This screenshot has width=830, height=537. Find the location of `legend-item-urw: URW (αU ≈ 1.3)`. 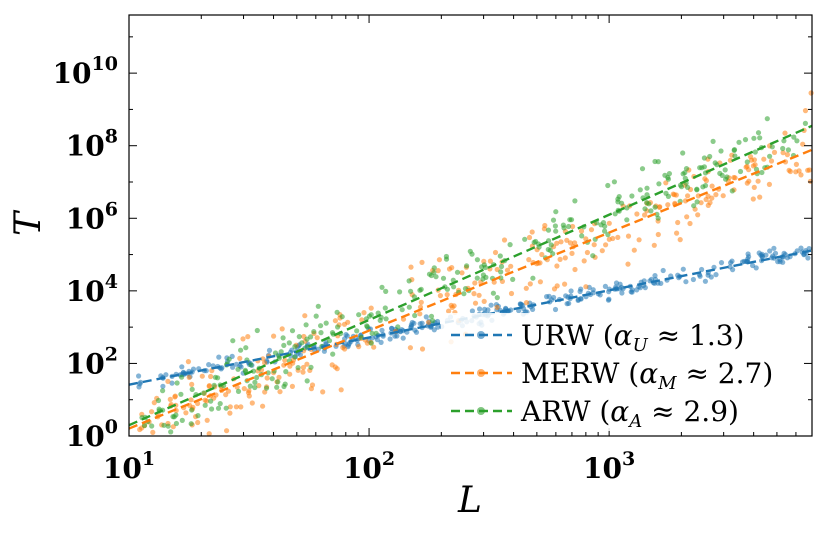

legend-item-urw: URW (αU ≈ 1.3) is located at coordinates (597, 337).